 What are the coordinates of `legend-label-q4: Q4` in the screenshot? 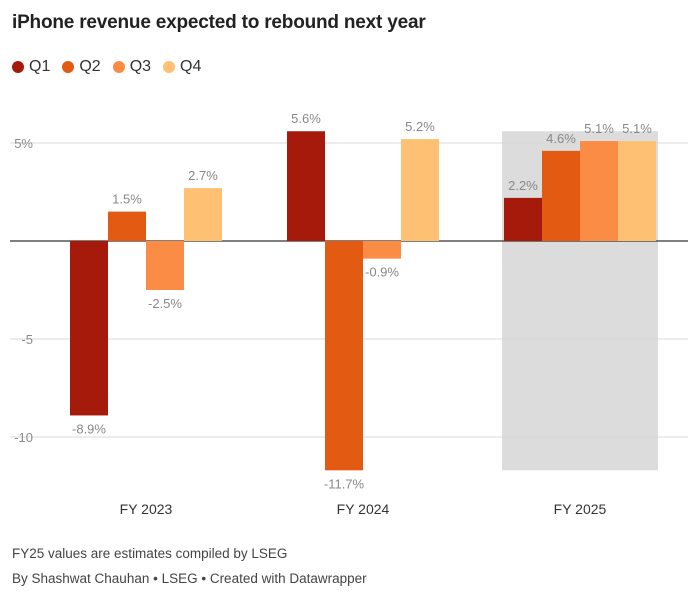 It's located at (191, 66).